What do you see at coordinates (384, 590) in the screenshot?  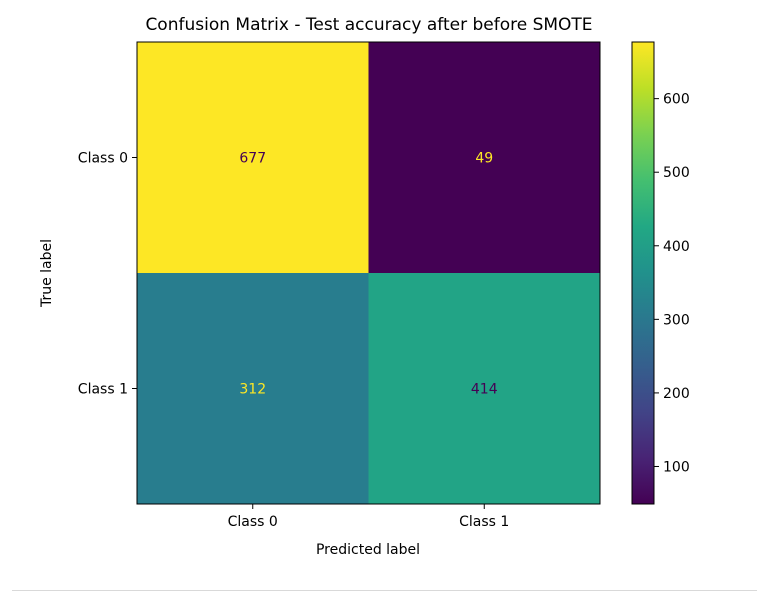 I see `divider` at bounding box center [384, 590].